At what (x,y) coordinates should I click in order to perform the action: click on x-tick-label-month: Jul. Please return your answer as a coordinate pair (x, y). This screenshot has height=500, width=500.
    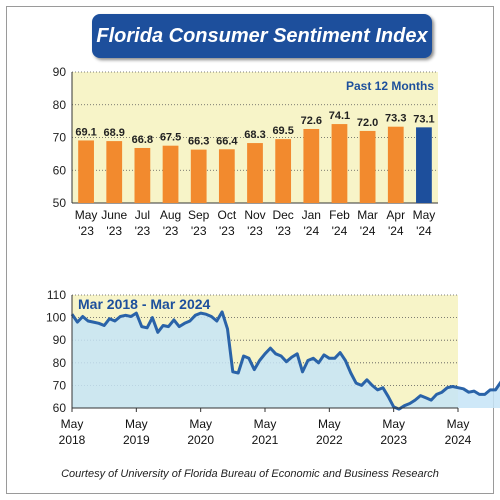
    Looking at the image, I should click on (142, 215).